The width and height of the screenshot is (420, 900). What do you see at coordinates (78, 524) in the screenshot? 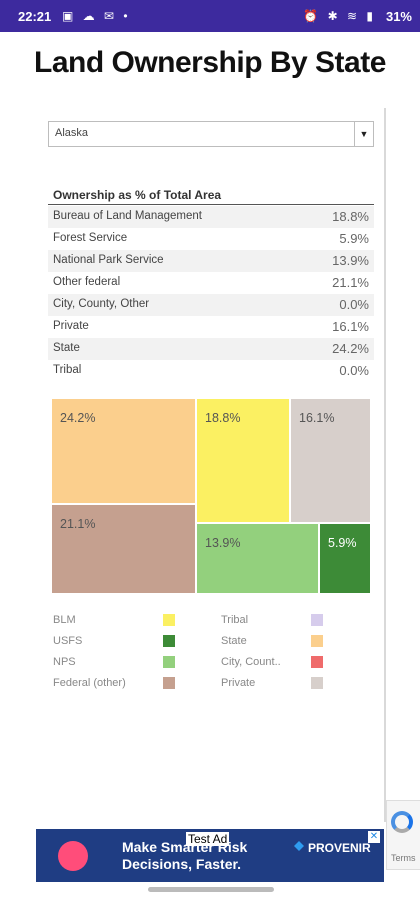
I see `tile-label: 21.1%` at bounding box center [78, 524].